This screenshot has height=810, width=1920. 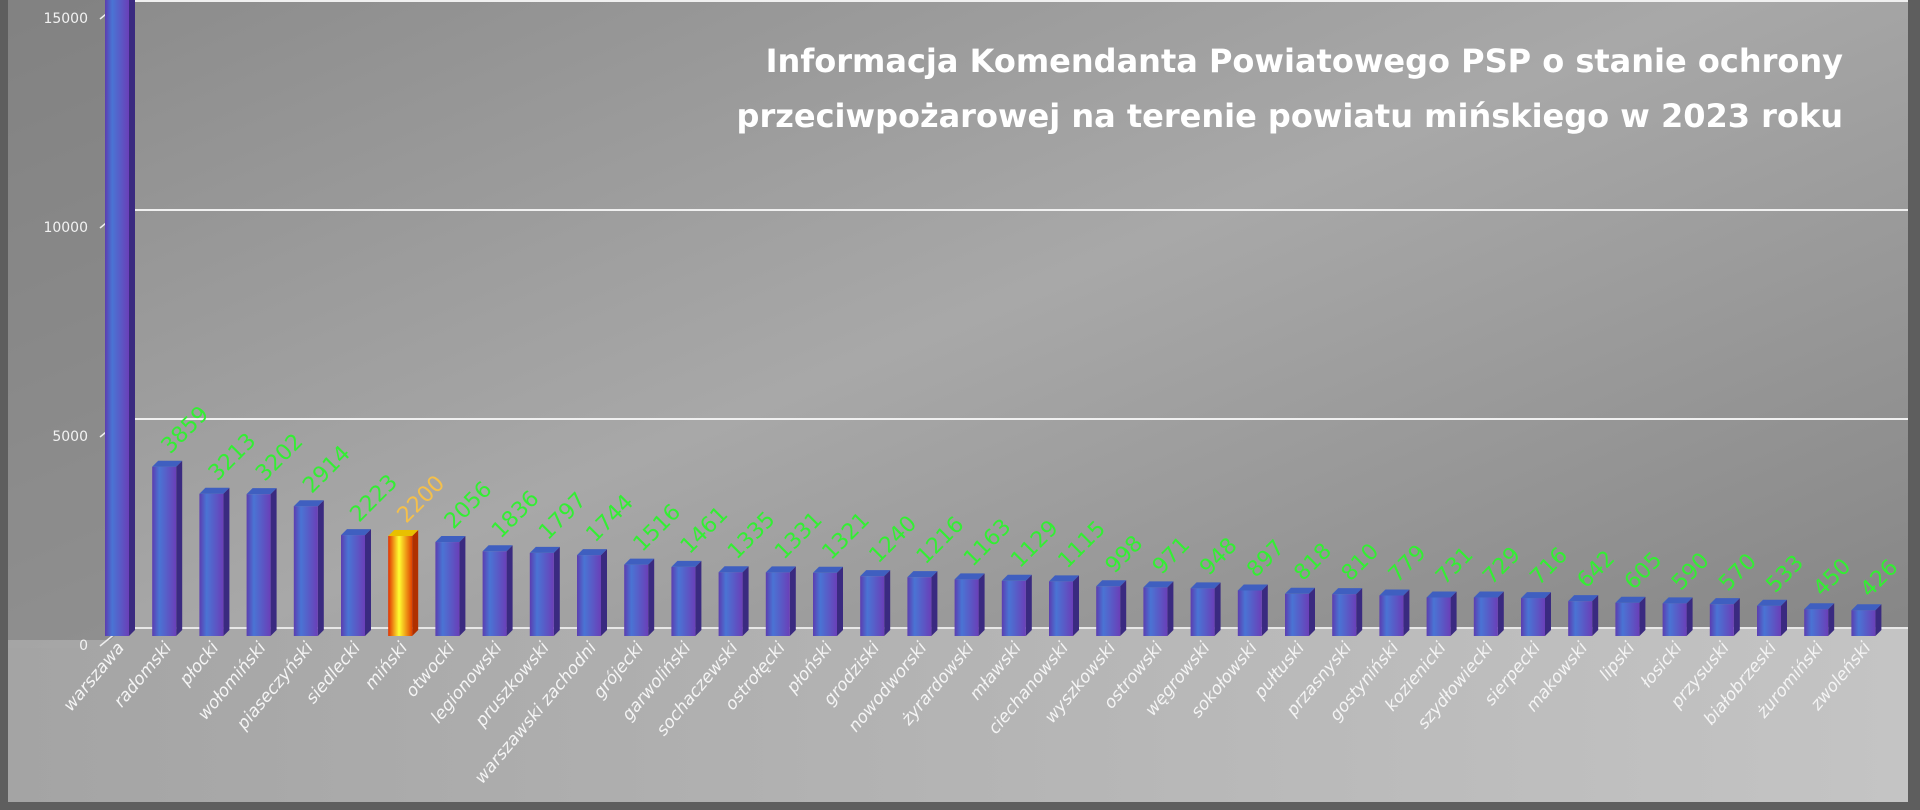 I want to click on bar-mławski, so click(x=1016, y=605).